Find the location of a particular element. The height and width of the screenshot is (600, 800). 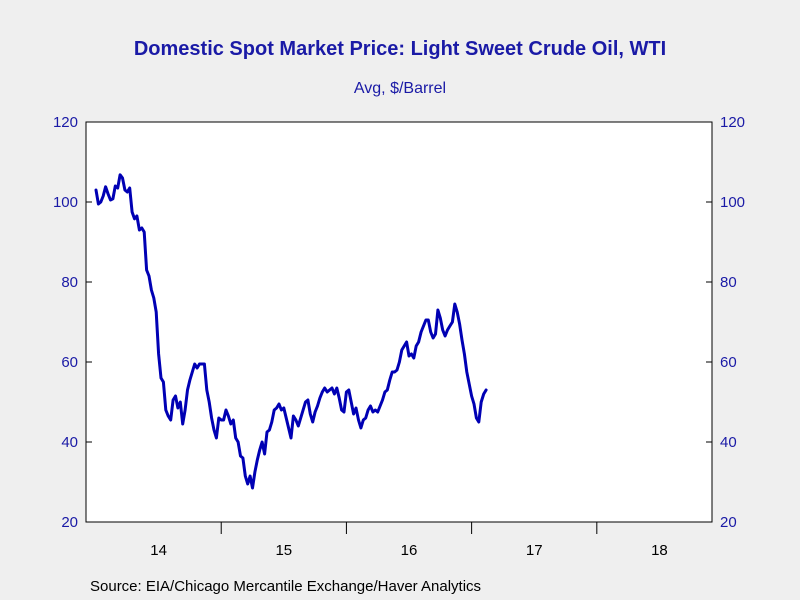

y-tick-label-left: 120 is located at coordinates (65, 122).